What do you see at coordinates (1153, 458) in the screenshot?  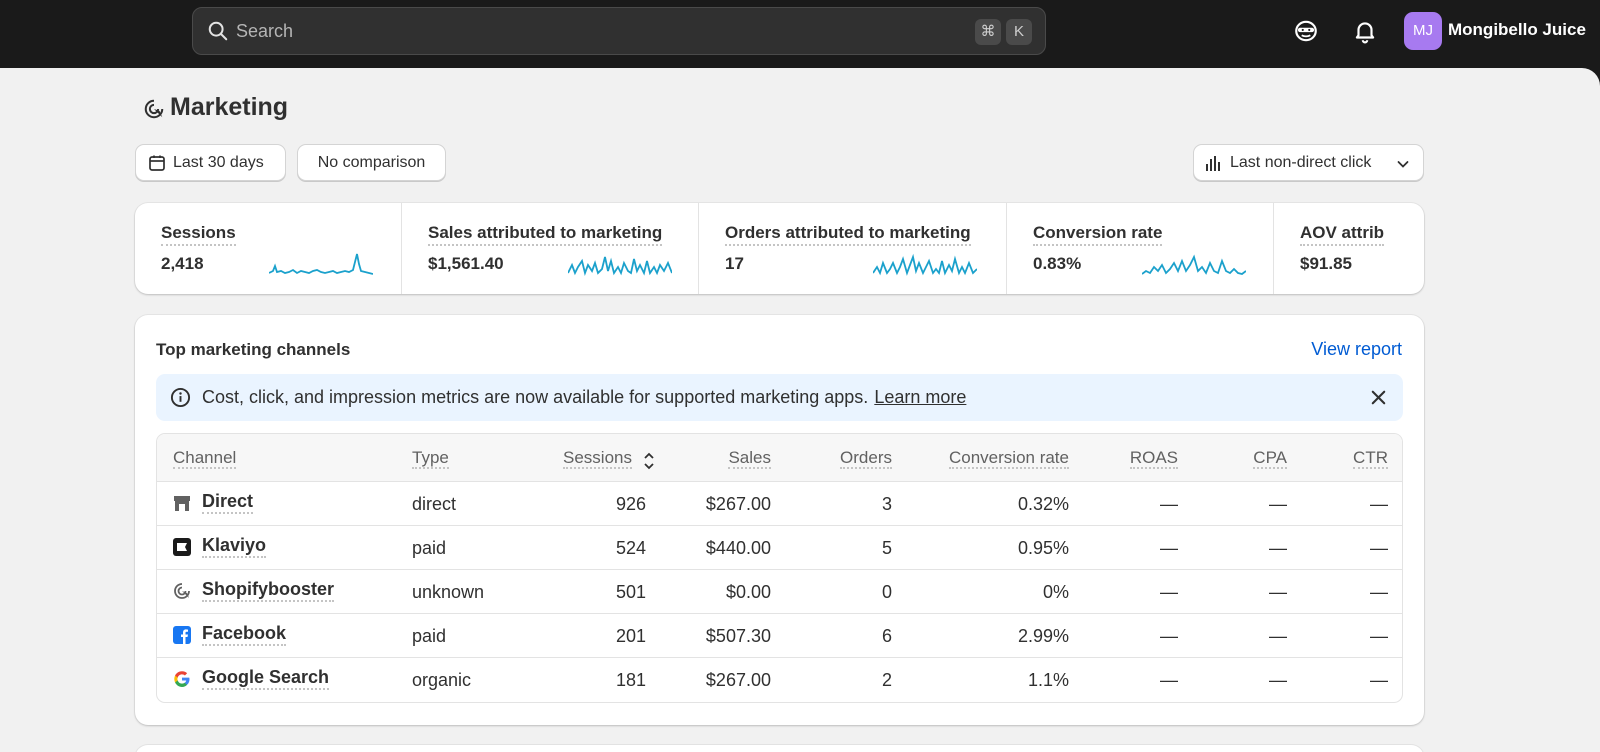 I see `column-header-roas: ROAS` at bounding box center [1153, 458].